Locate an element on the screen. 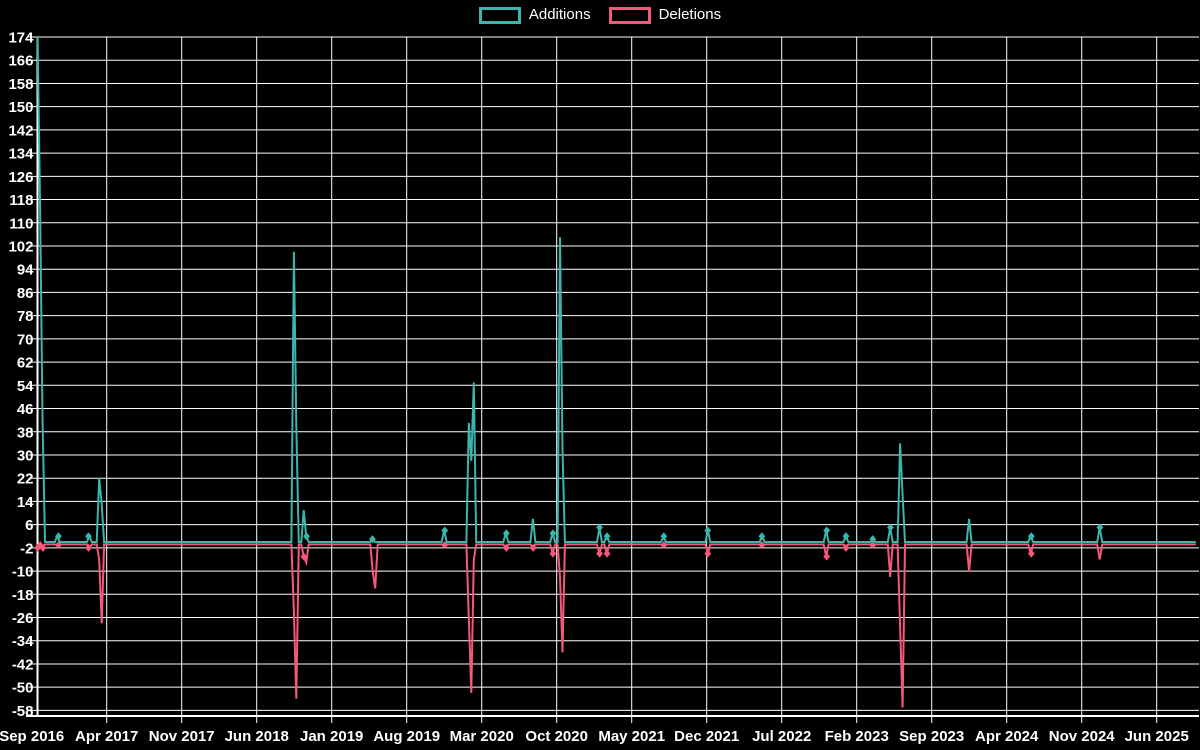  x-axis-tick-label: May 2021 is located at coordinates (631, 736).